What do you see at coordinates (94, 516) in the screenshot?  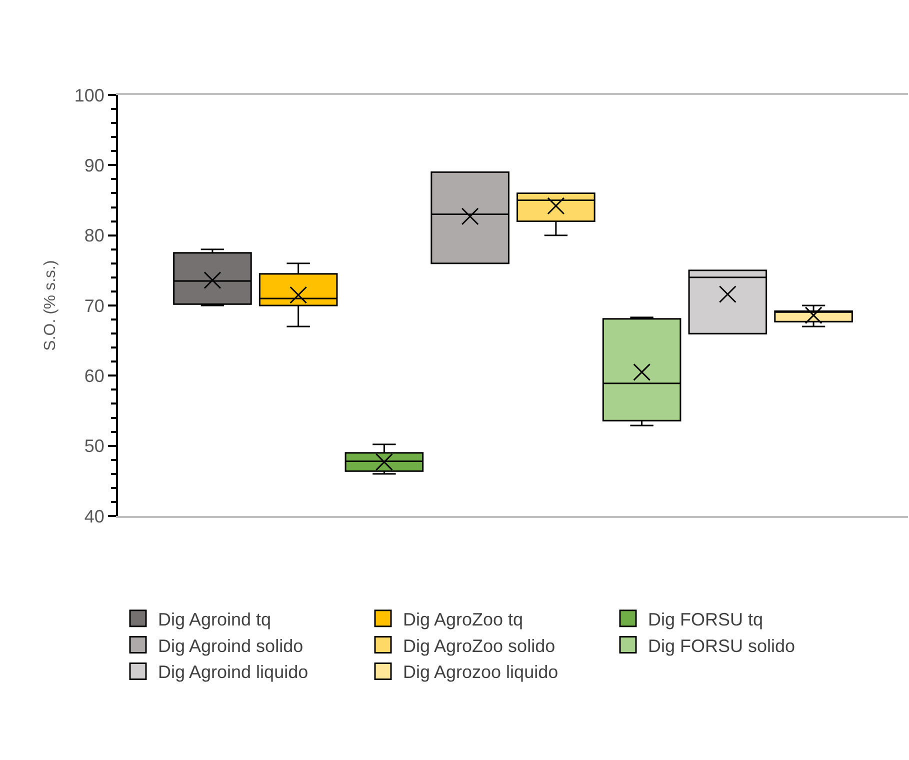 I see `y-tick-label: 40` at bounding box center [94, 516].